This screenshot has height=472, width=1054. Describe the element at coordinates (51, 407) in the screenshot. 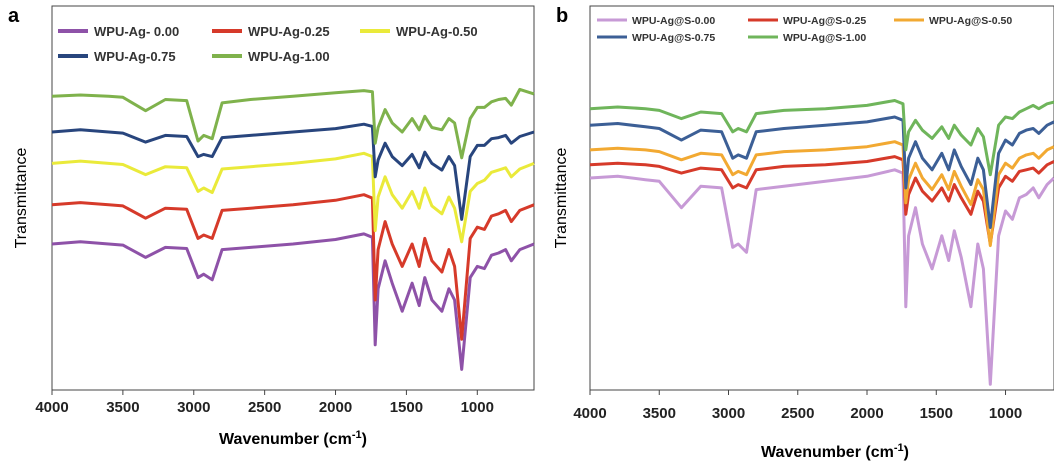

I see `x-tick-label-a-0: 4000` at that location.